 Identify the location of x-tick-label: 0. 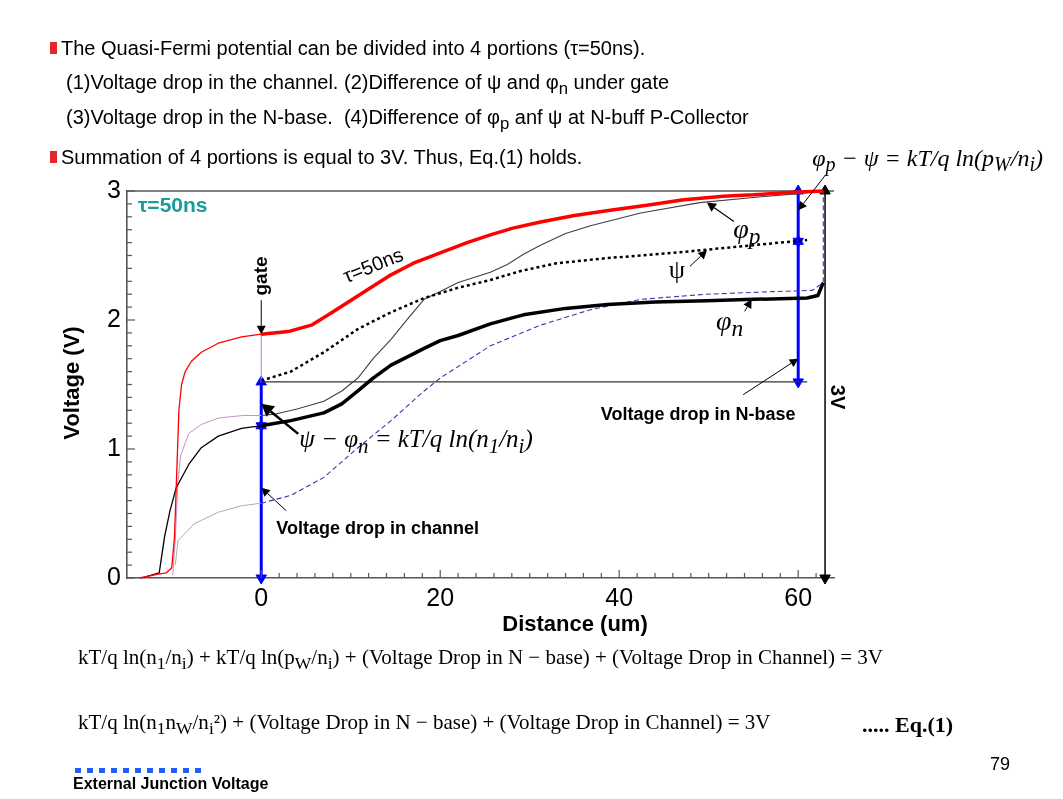
(261, 596).